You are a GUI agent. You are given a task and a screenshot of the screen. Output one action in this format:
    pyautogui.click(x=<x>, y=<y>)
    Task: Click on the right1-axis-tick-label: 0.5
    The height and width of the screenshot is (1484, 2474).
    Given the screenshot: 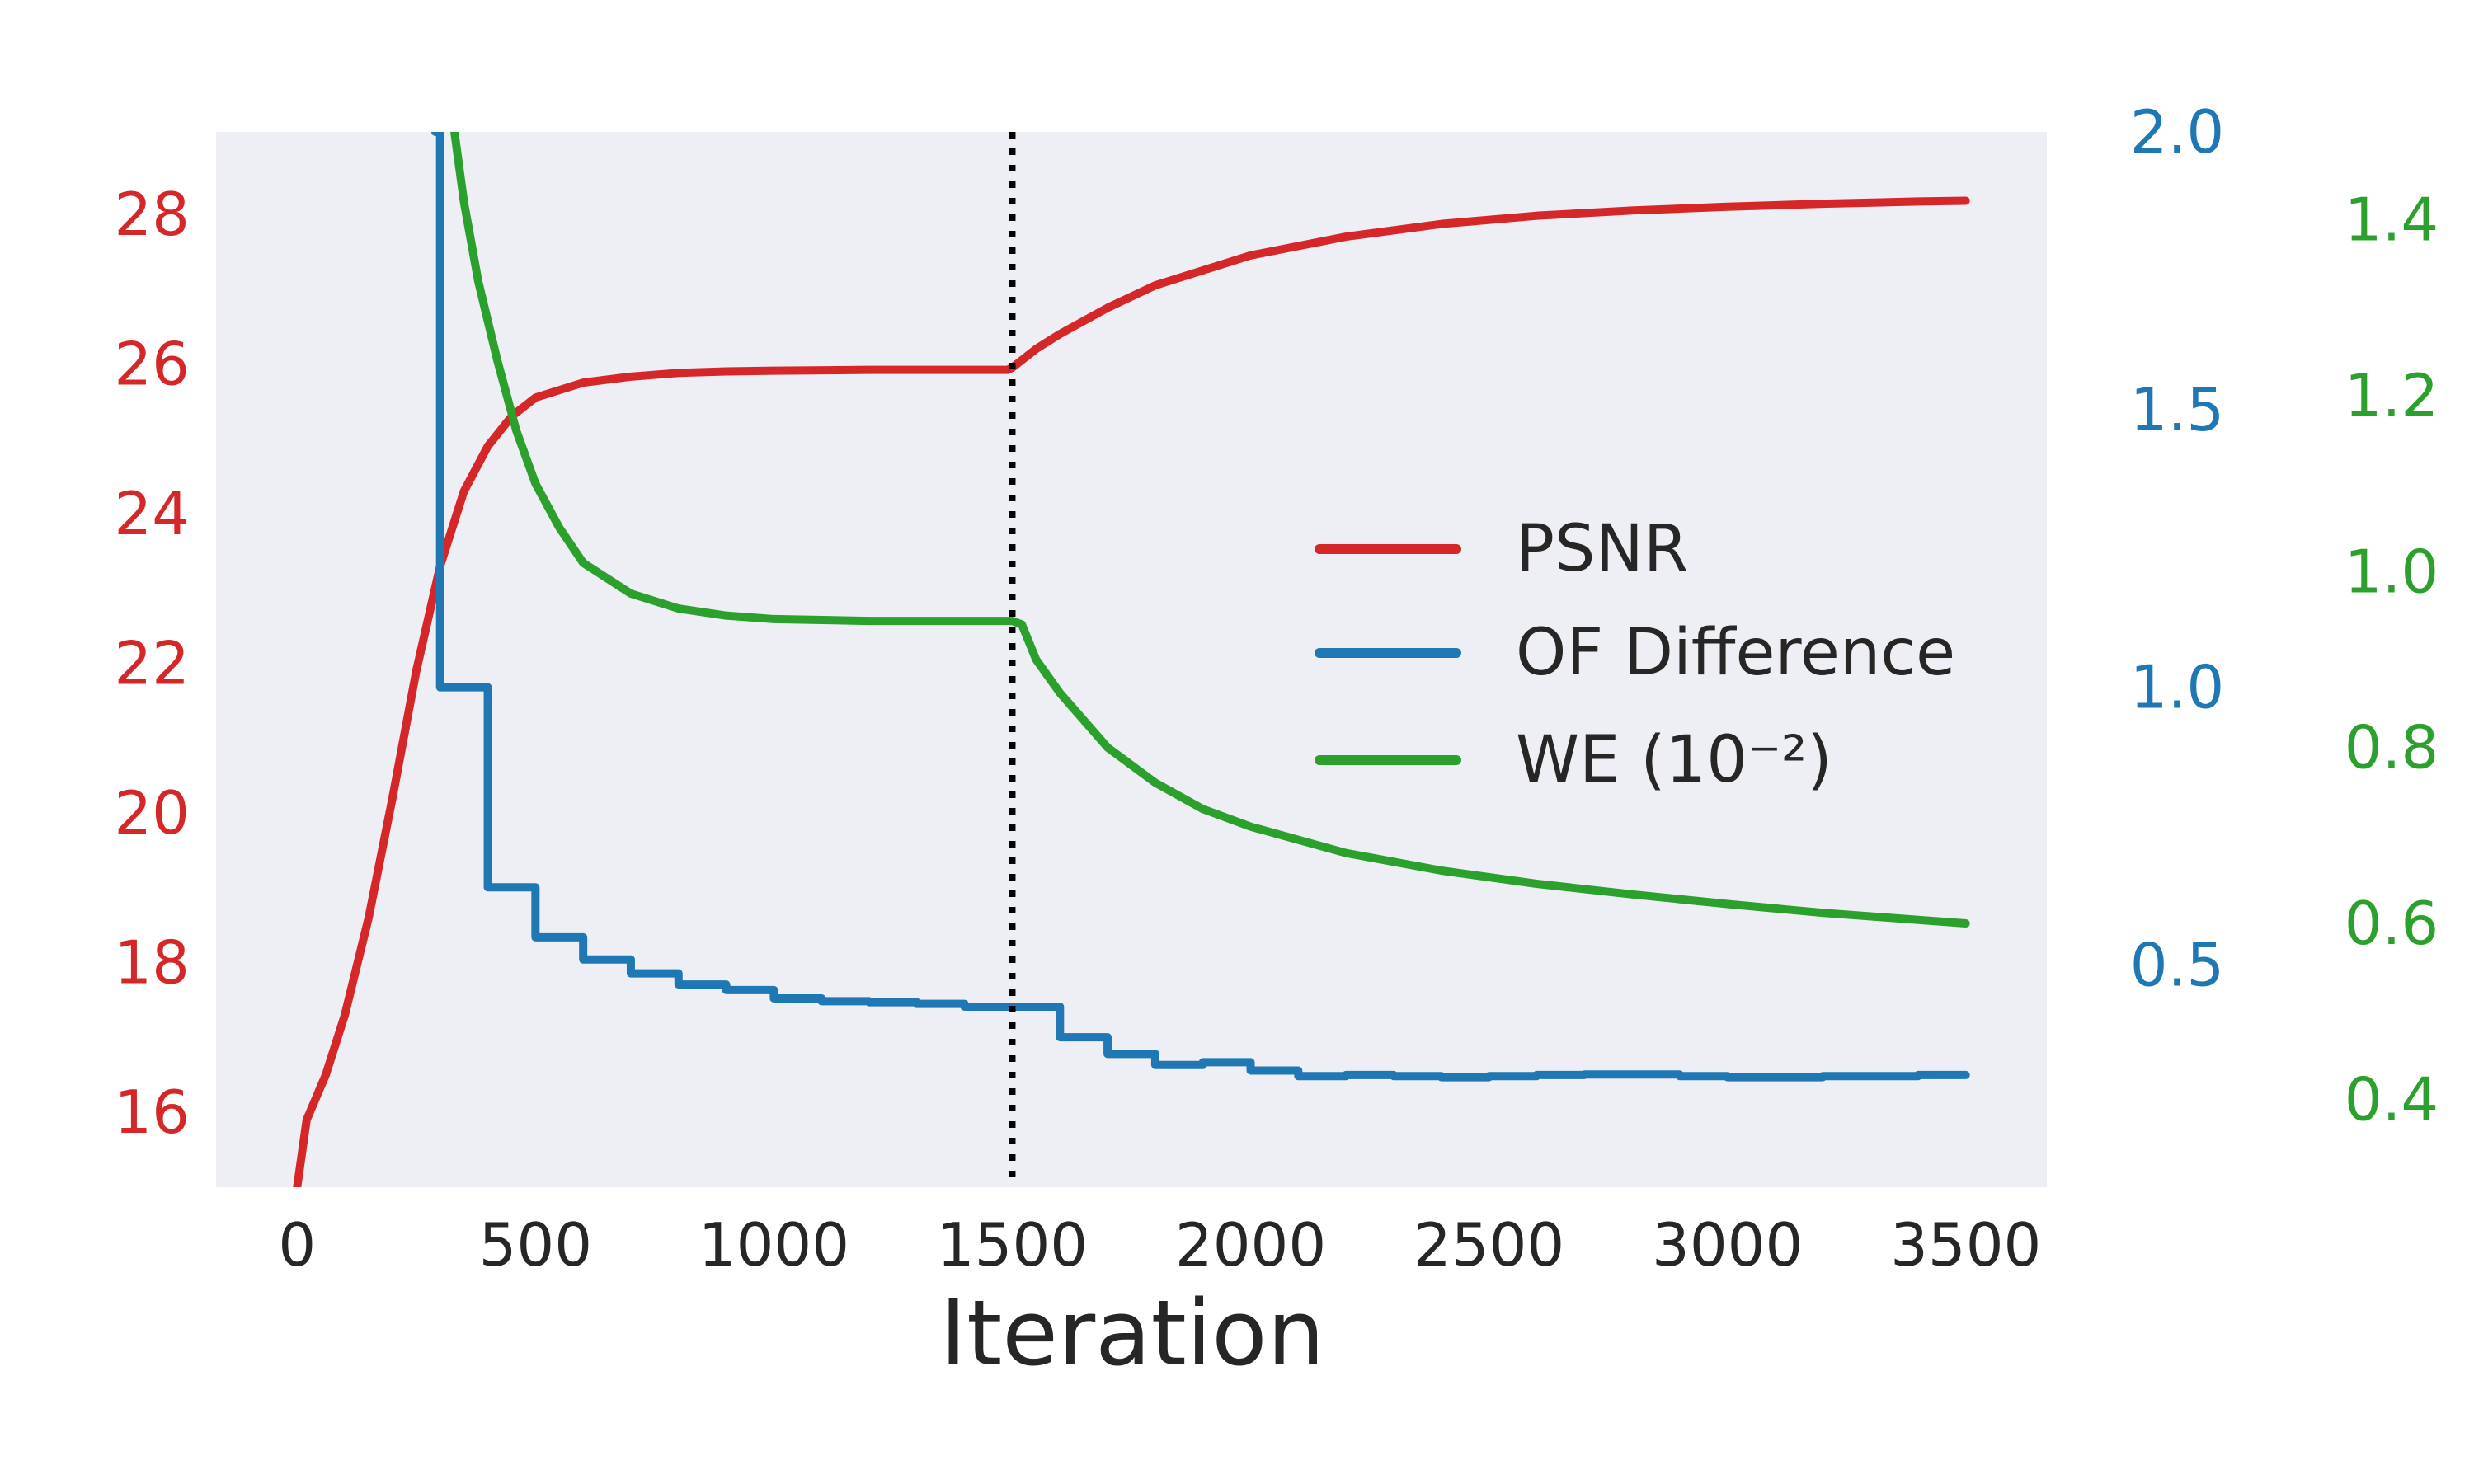 What is the action you would take?
    pyautogui.click(x=2177, y=965)
    